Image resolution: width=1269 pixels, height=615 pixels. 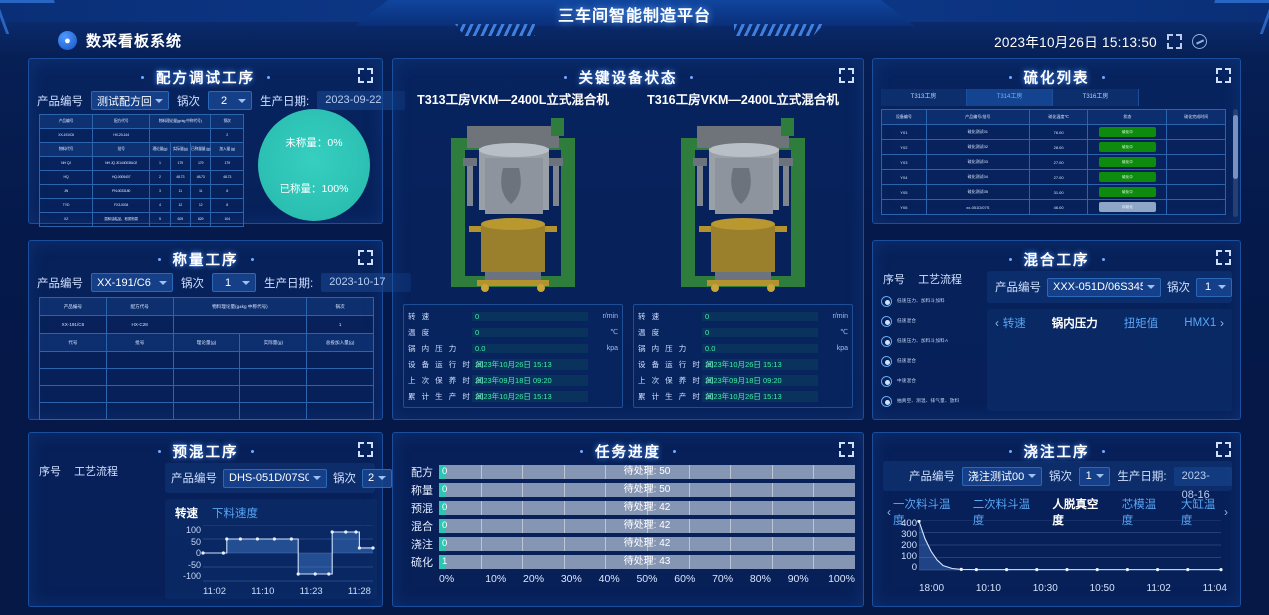 What do you see at coordinates (513, 100) in the screenshot?
I see `machine-name: T313工房VKM—2400L立式混合机` at bounding box center [513, 100].